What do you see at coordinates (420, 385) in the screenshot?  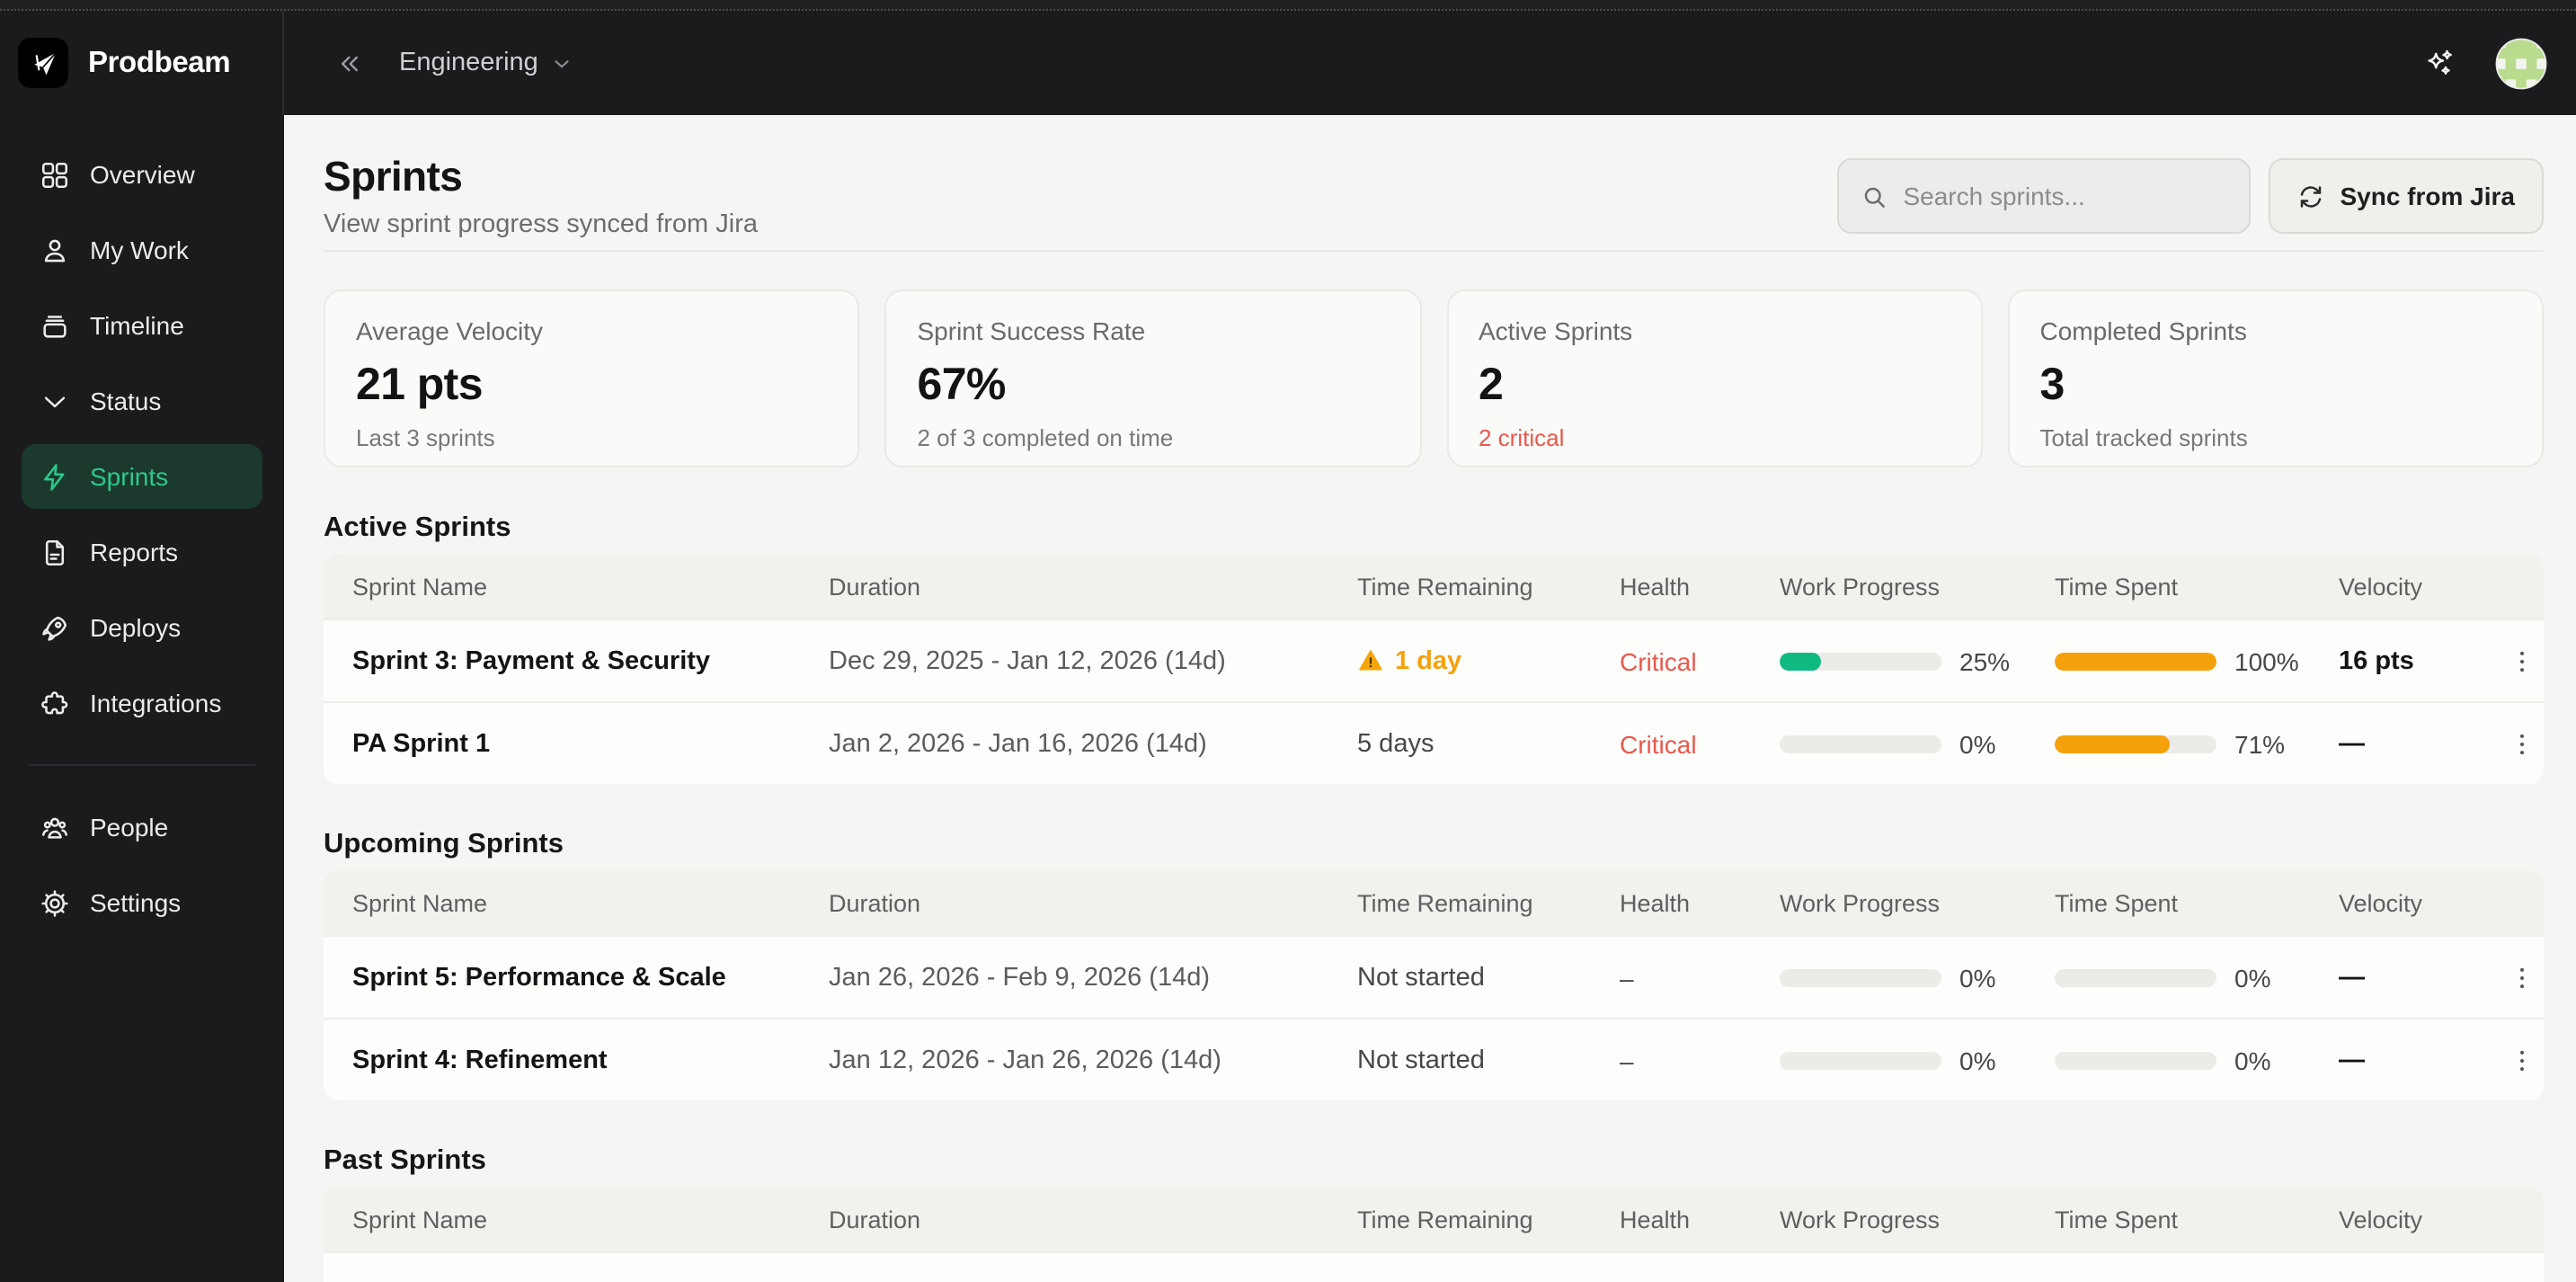 I see `stat-value: 21 pts` at bounding box center [420, 385].